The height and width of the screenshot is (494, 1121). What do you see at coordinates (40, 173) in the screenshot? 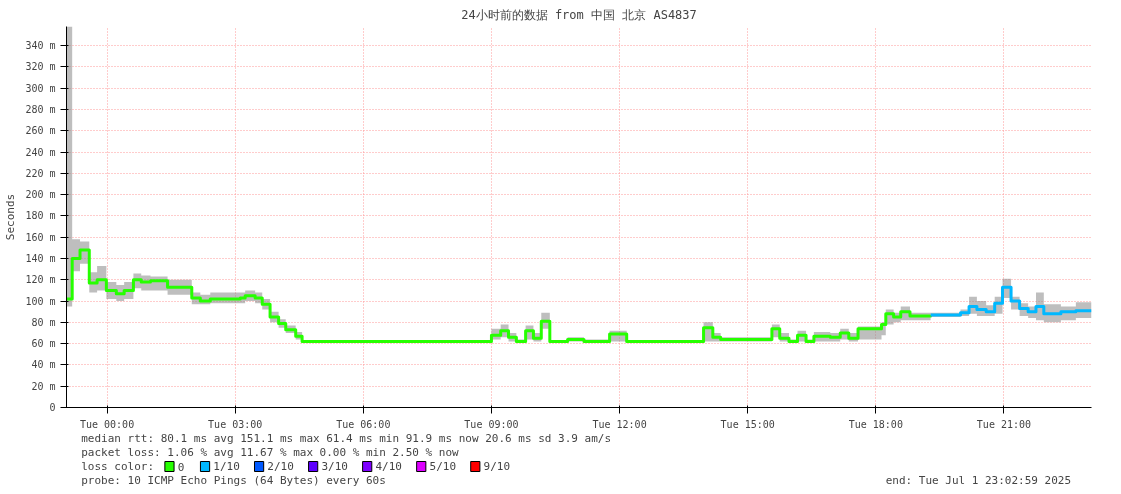
I see `y-tick-label: 220 m` at bounding box center [40, 173].